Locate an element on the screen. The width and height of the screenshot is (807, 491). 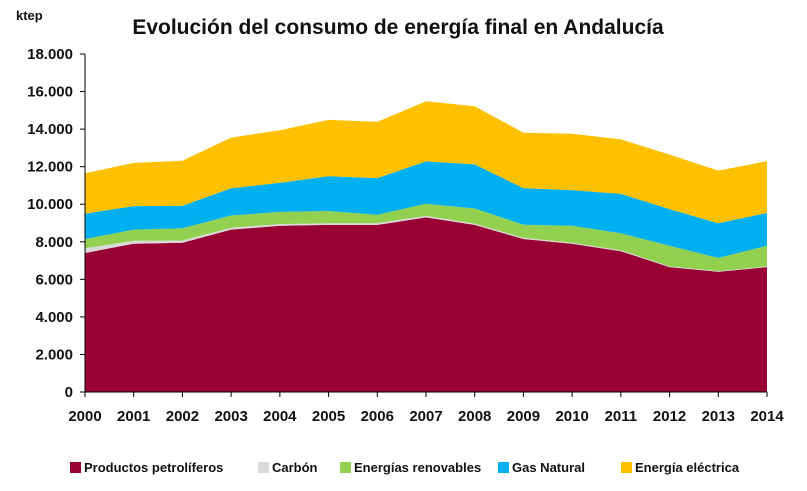
legend-label-gas-natural: Gas Natural is located at coordinates (548, 467).